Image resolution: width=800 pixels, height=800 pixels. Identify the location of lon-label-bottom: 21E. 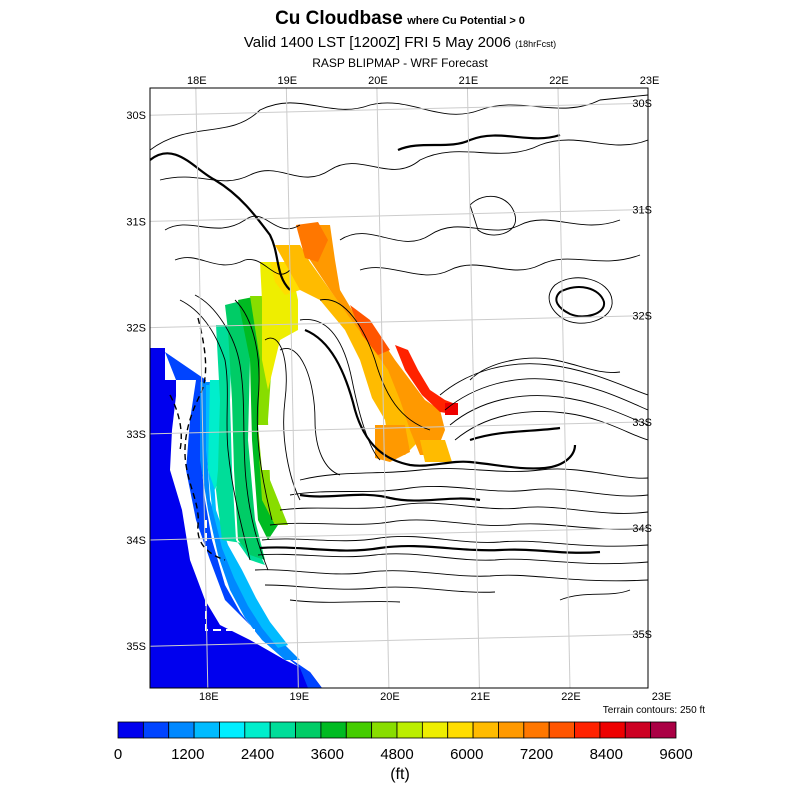
(481, 697).